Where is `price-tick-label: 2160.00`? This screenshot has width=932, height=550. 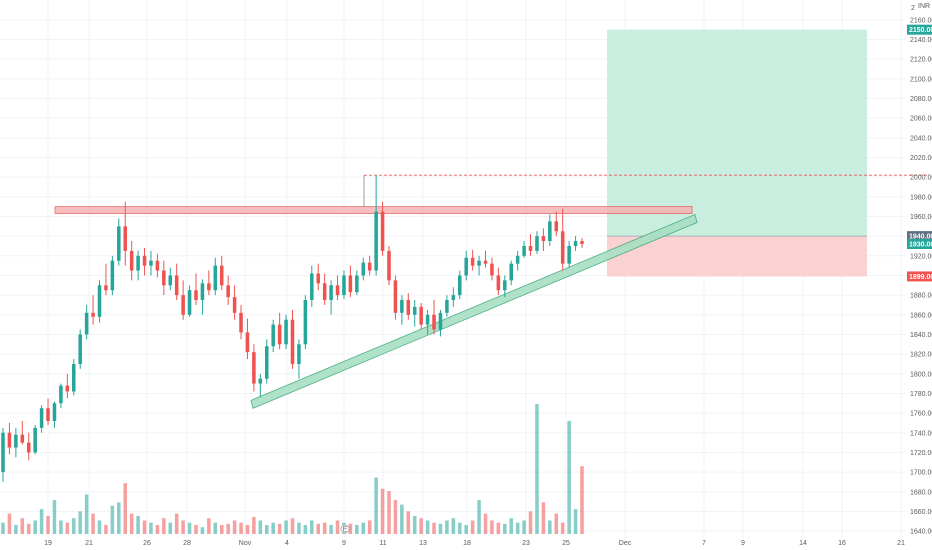
price-tick-label: 2160.00 is located at coordinates (921, 20).